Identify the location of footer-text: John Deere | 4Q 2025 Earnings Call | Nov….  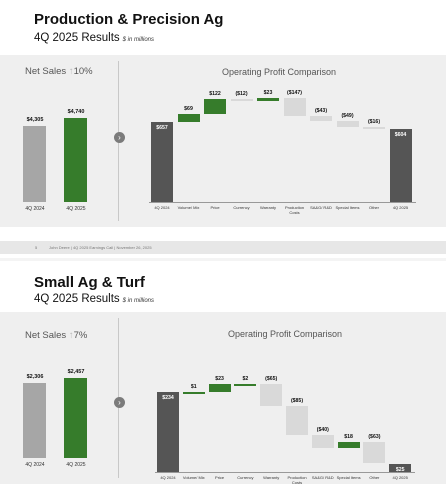
(100, 247).